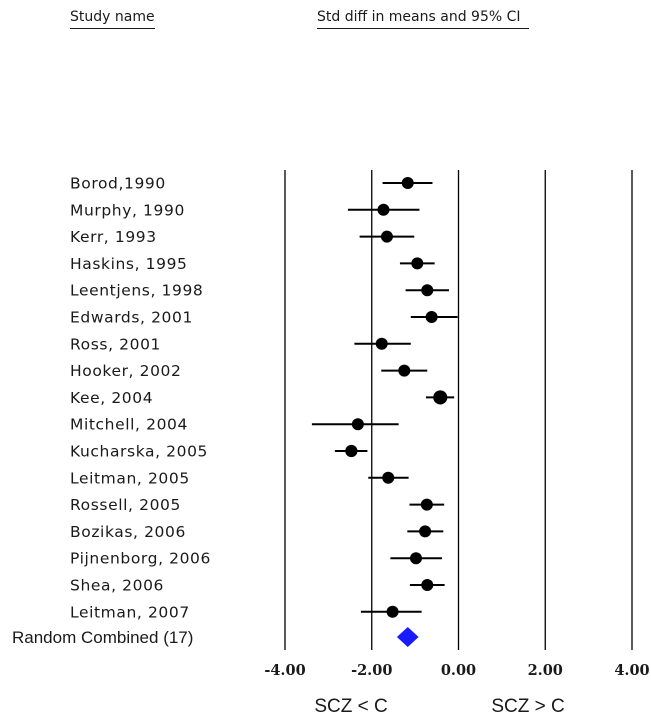 This screenshot has height=722, width=651. I want to click on direction-label-right: SCZ > C, so click(527, 706).